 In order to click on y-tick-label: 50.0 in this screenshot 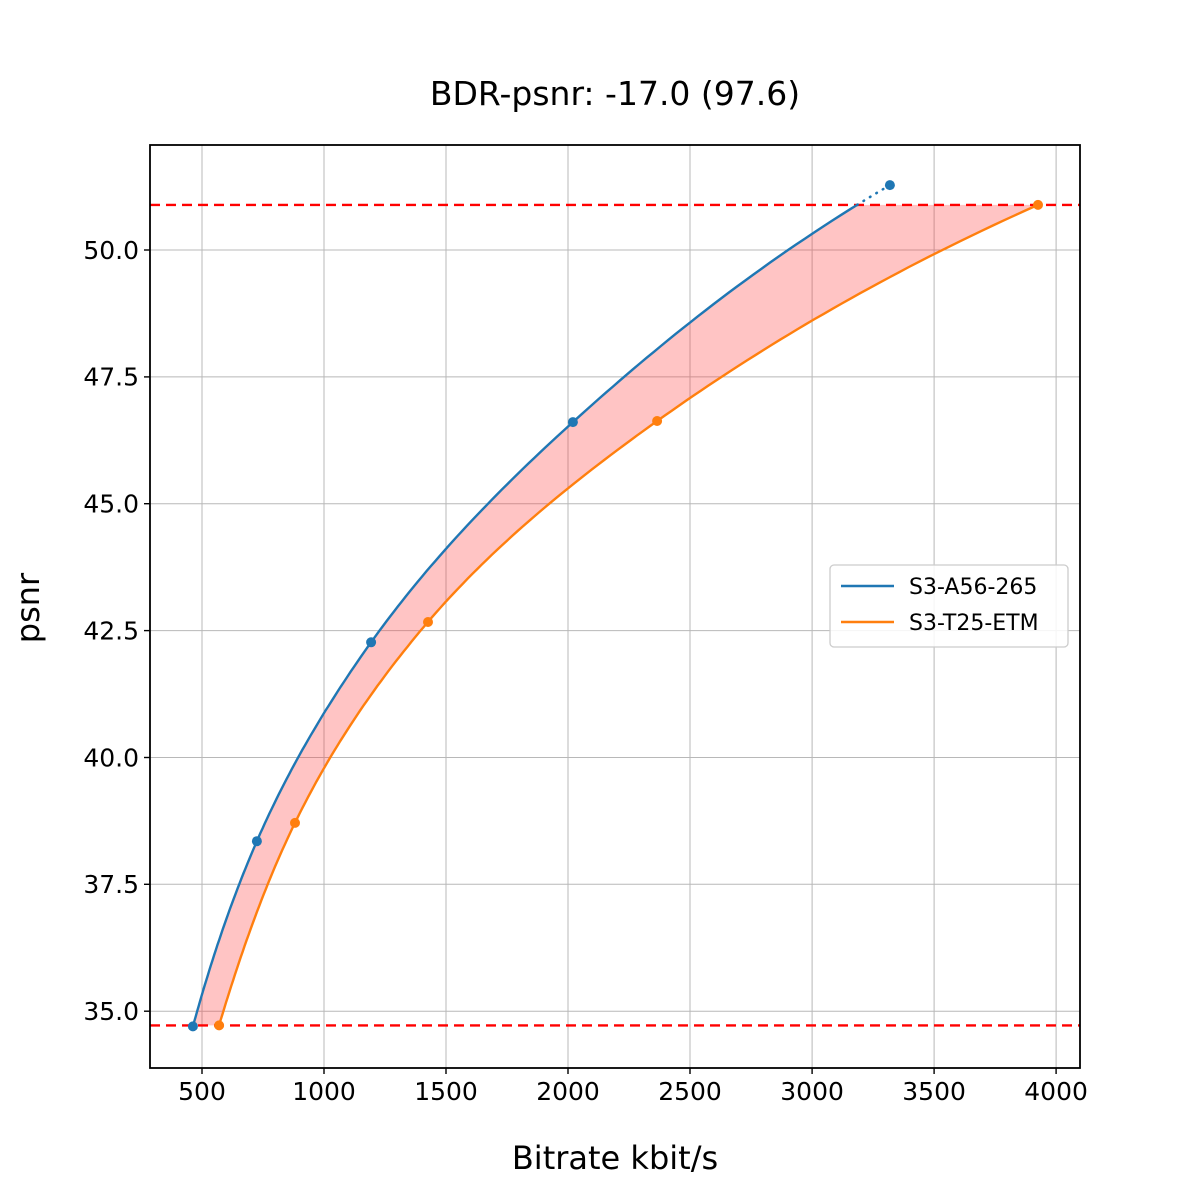, I will do `click(111, 250)`.